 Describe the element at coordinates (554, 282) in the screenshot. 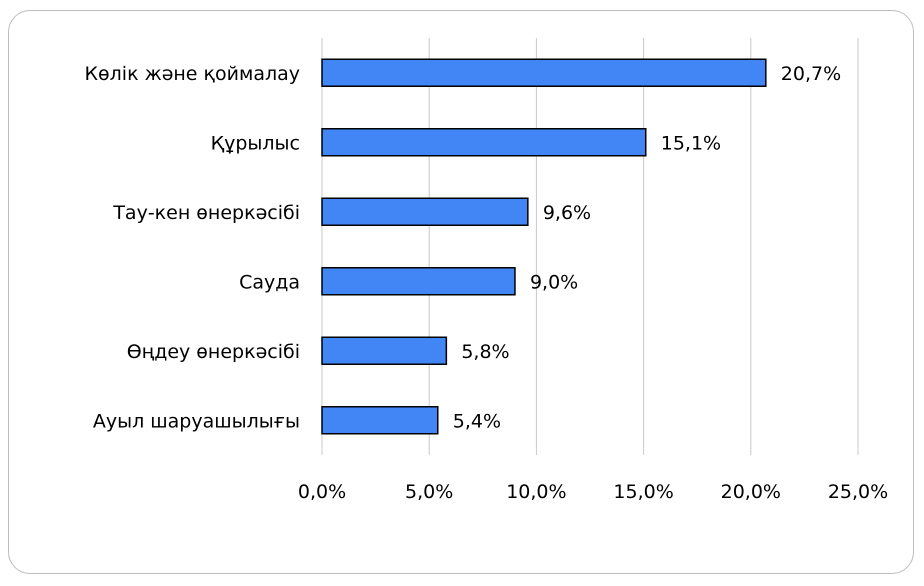

I see `data-label: 9,0%` at that location.